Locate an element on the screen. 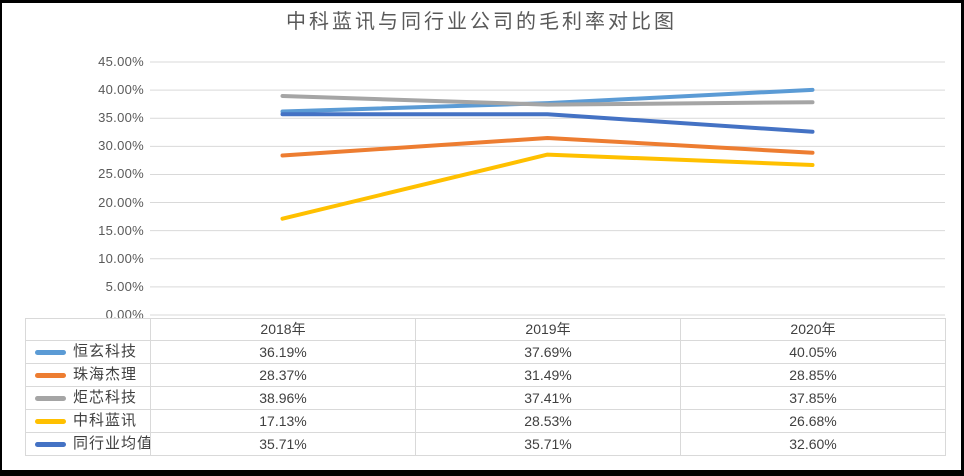  value-cell: 40.05% is located at coordinates (813, 352).